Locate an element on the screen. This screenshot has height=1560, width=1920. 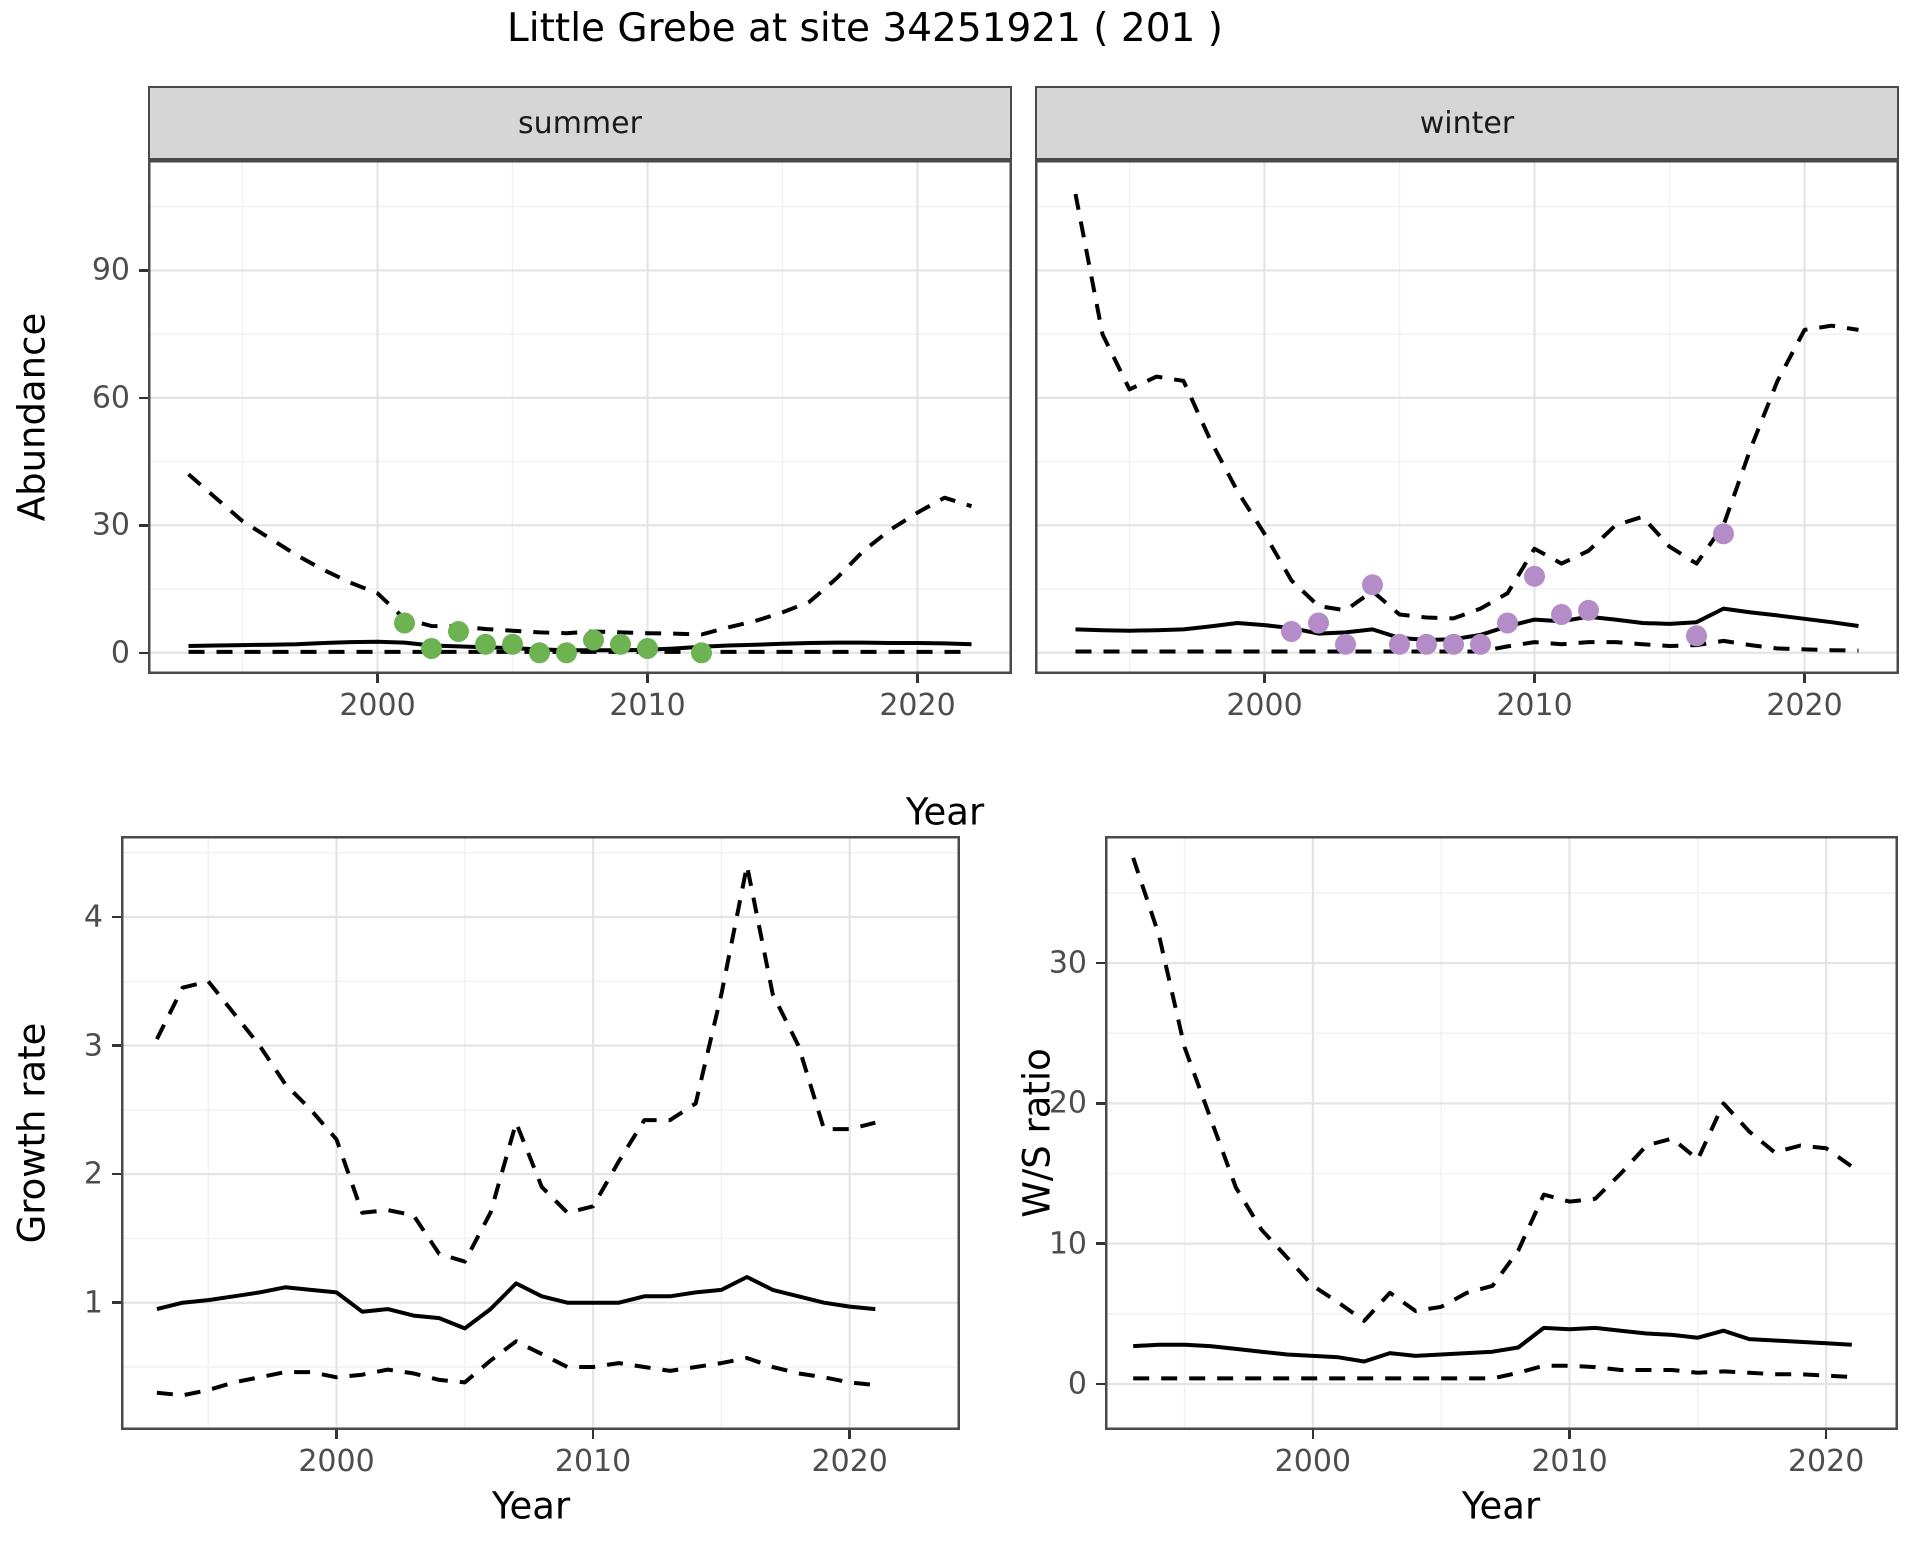
y-tick-label: 4 is located at coordinates (93, 917).